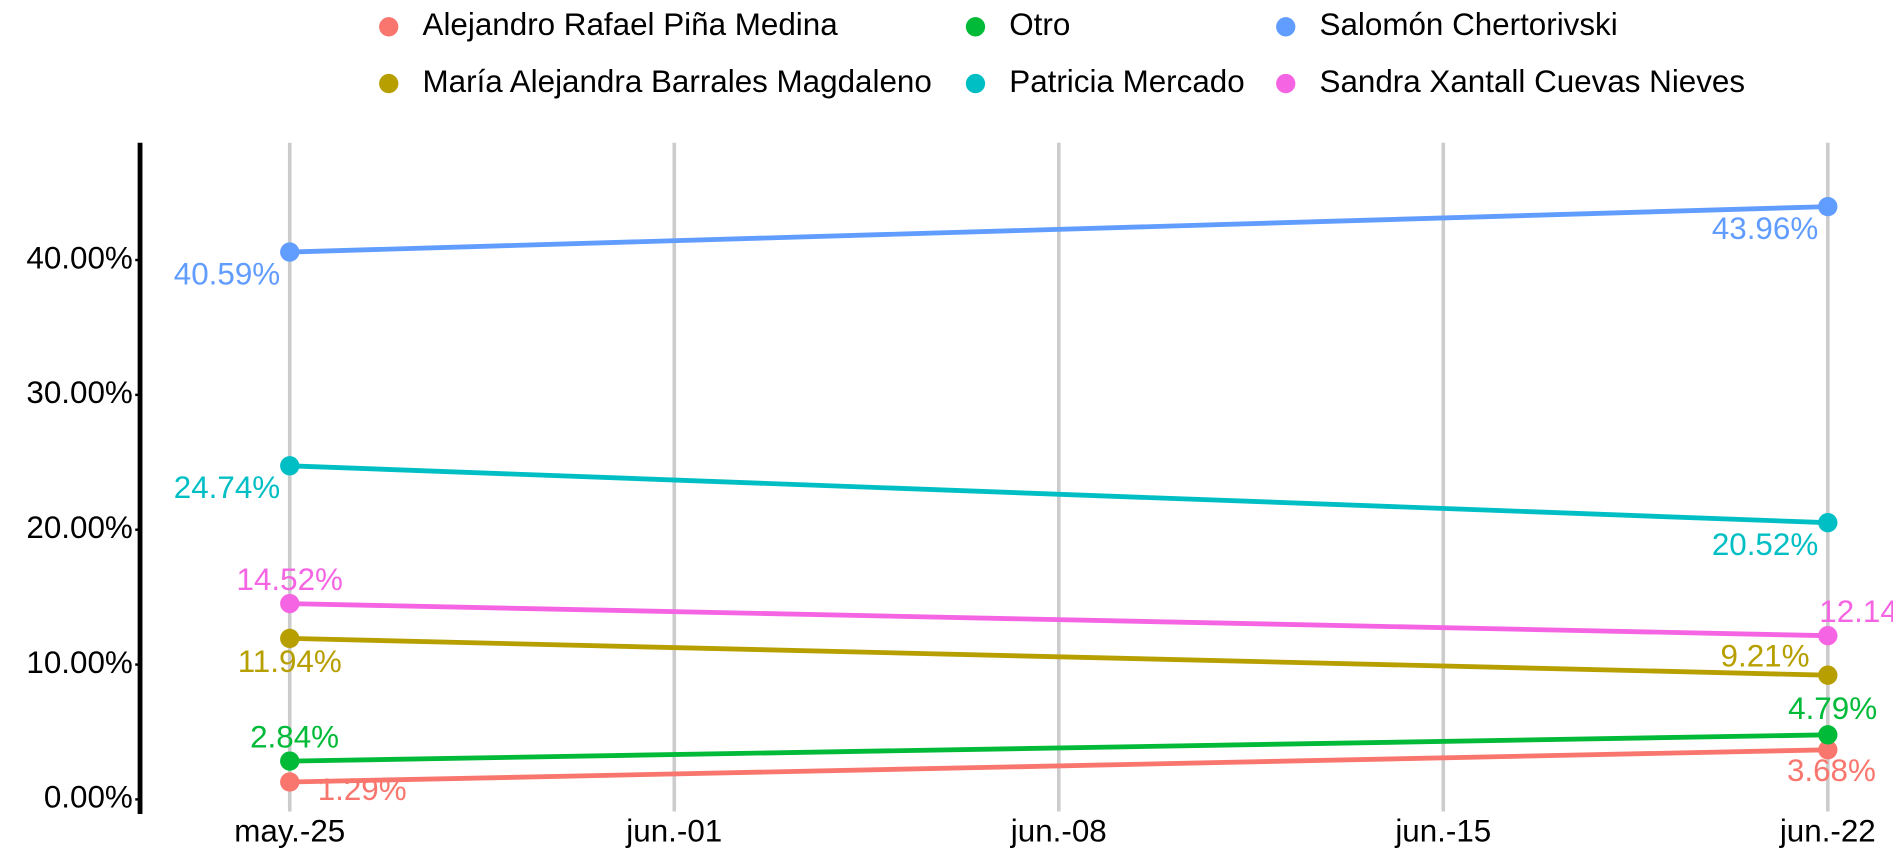  I want to click on data-label: 11.94%, so click(290, 661).